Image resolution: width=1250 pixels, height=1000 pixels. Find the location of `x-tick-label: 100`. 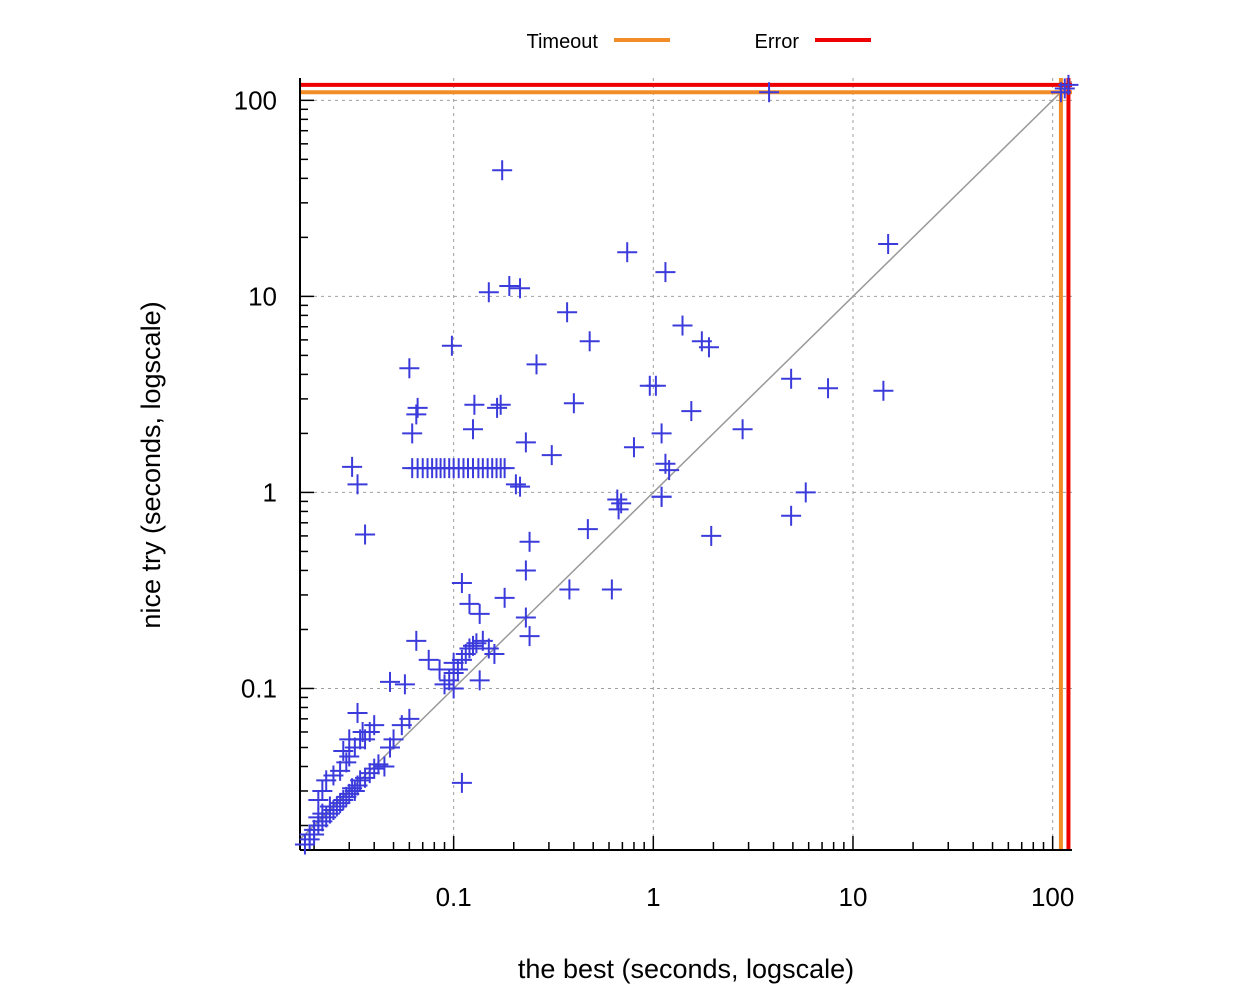

x-tick-label: 100 is located at coordinates (1052, 897).